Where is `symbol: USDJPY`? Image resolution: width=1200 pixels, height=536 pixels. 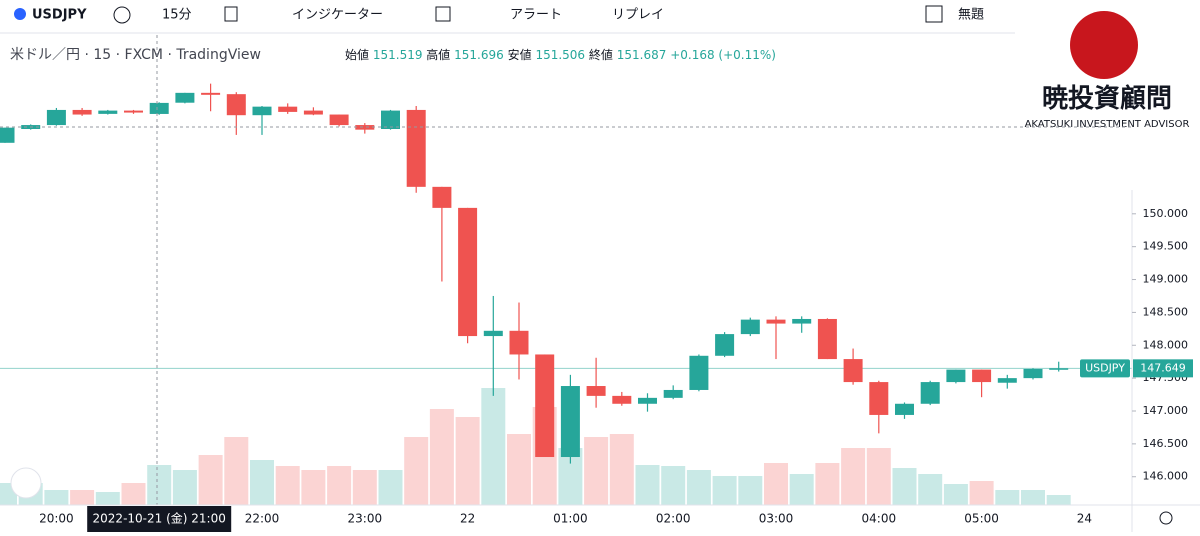 symbol: USDJPY is located at coordinates (59, 15).